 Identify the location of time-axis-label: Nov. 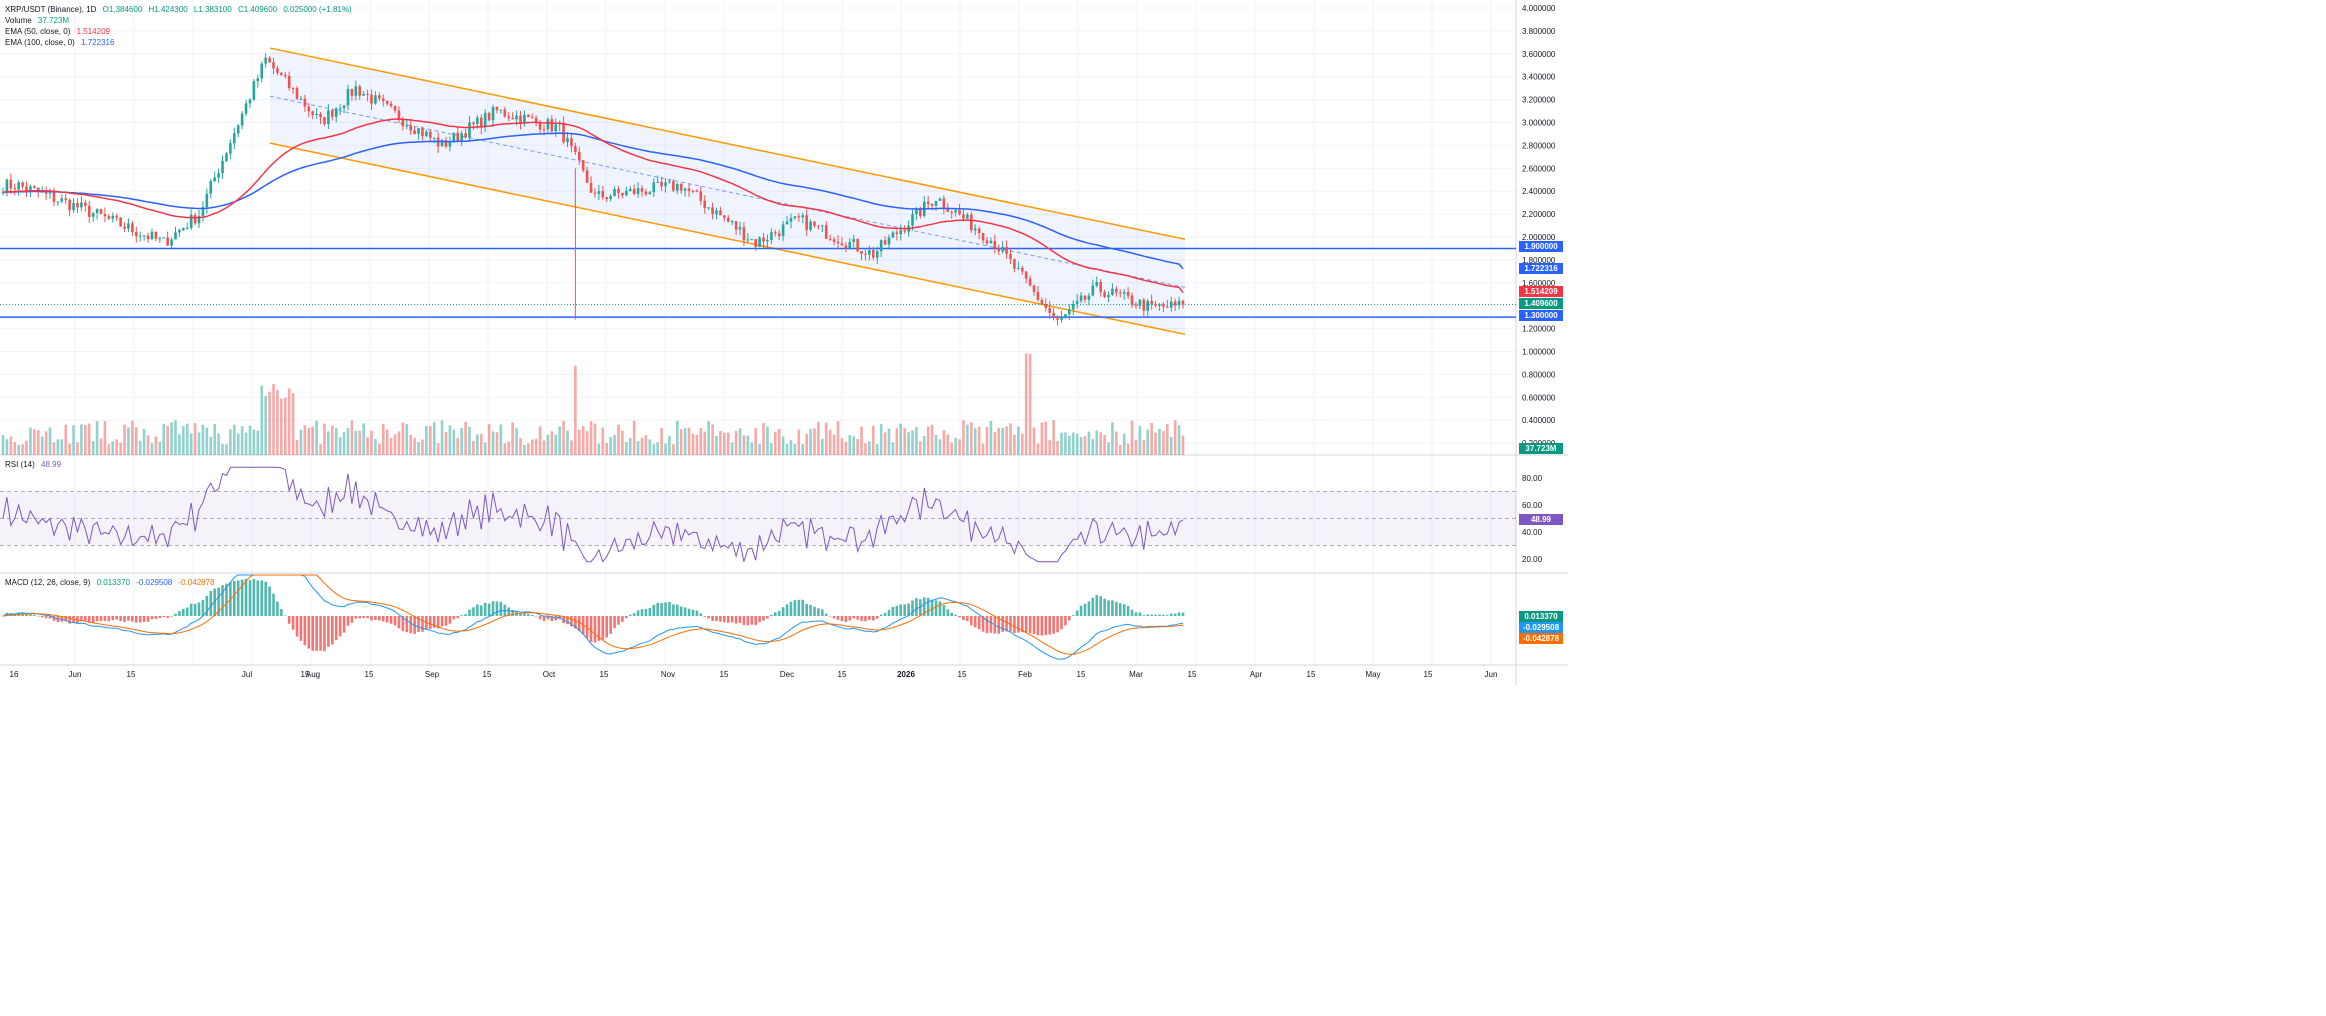
(668, 674).